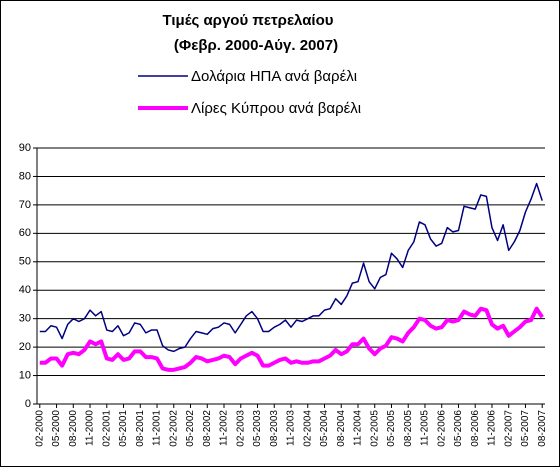  I want to click on y-tick-label: 20, so click(25, 347).